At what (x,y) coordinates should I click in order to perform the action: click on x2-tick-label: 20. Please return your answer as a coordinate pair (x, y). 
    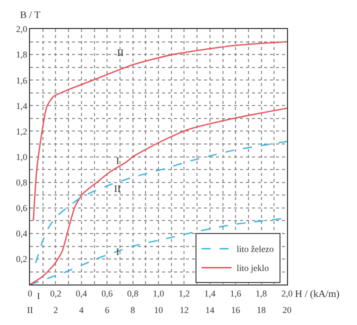
    Looking at the image, I should click on (287, 310).